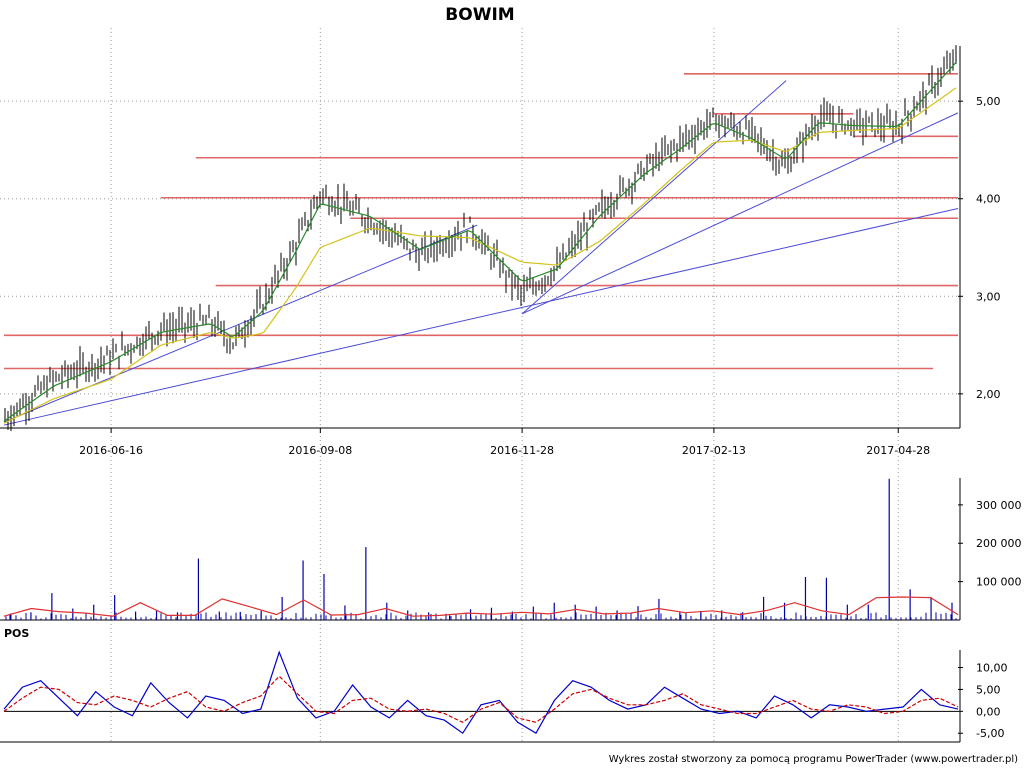 The image size is (1024, 768). I want to click on y-tick-label: 3,00, so click(988, 296).